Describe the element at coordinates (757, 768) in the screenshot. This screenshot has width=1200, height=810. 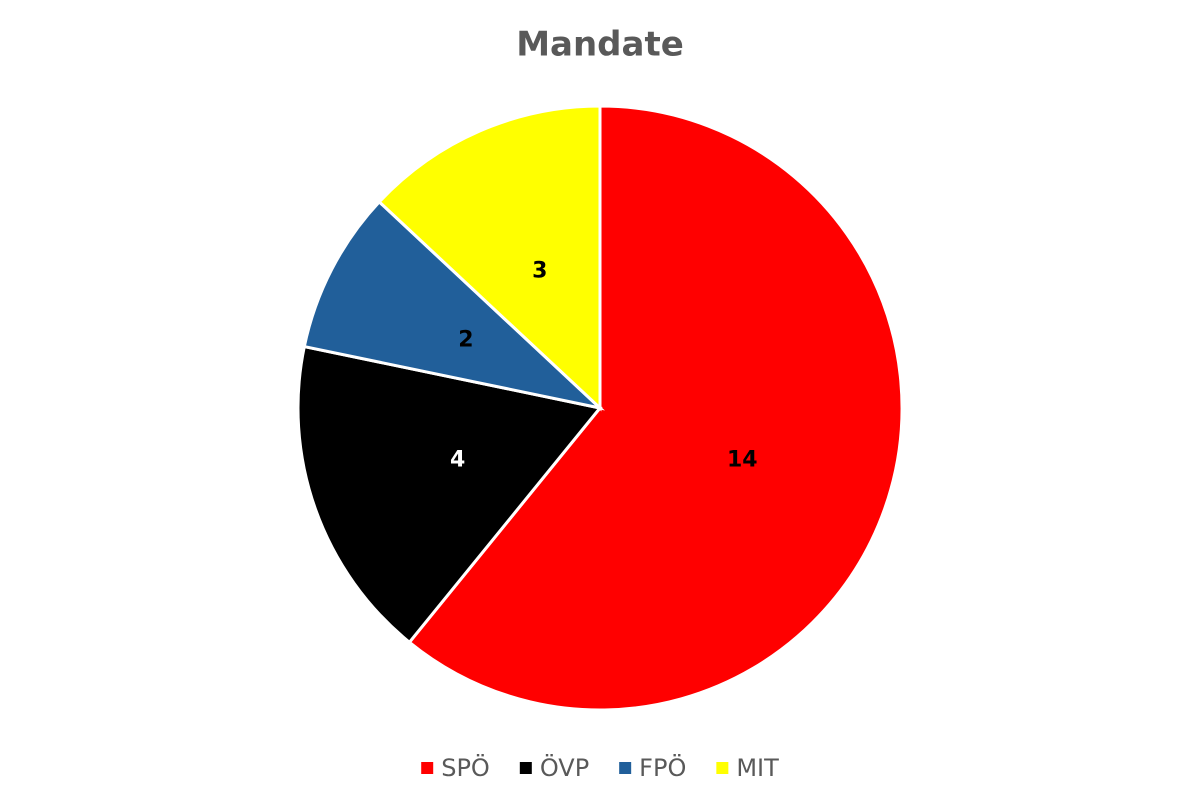
I see `legend-label: MIT` at that location.